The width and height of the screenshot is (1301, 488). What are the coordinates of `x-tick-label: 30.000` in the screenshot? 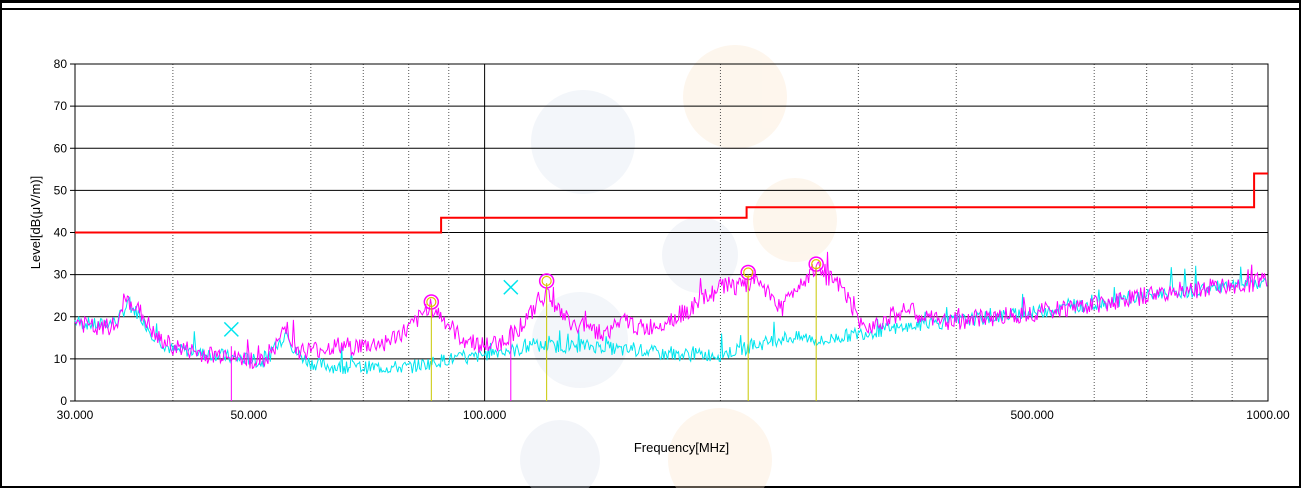 It's located at (75, 415).